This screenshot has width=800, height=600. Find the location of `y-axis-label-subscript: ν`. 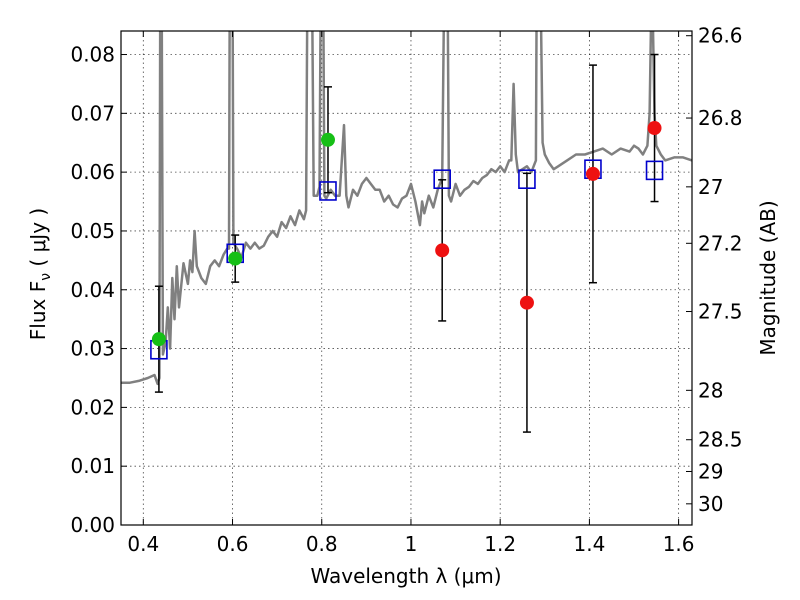

y-axis-label-subscript: ν is located at coordinates (46, 277).